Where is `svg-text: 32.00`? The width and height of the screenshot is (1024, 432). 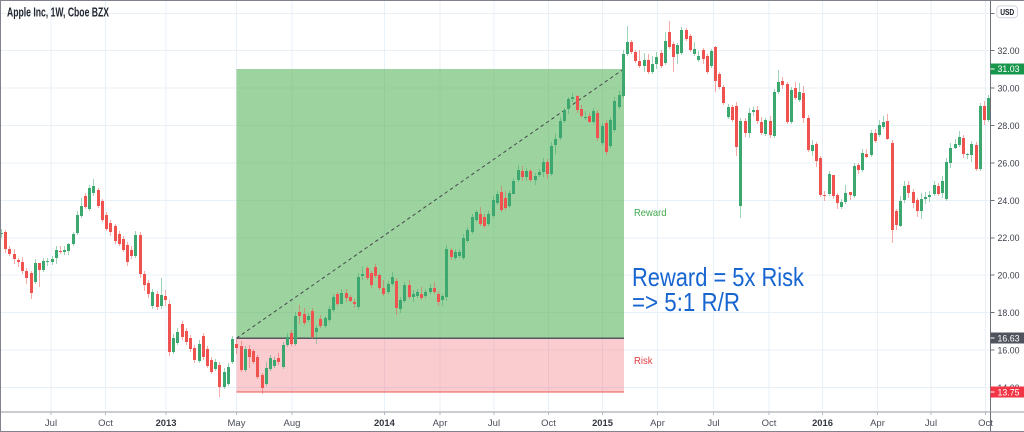 svg-text: 32.00 is located at coordinates (1009, 51).